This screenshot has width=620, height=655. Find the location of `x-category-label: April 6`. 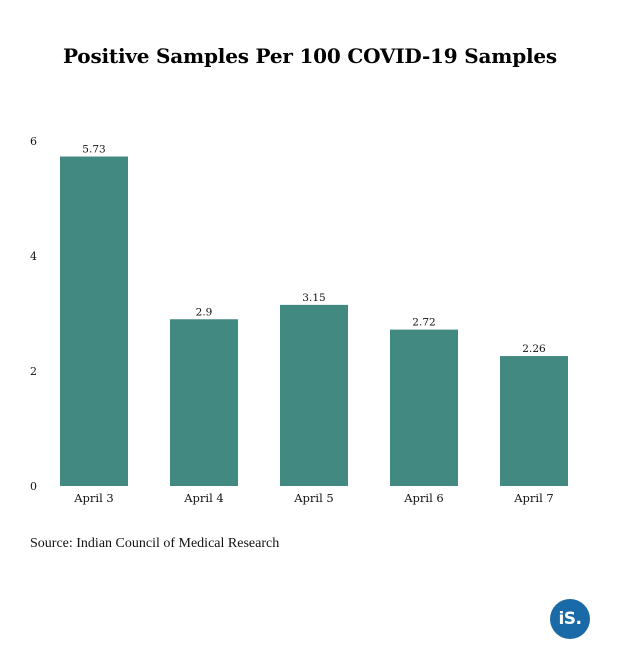

x-category-label: April 6 is located at coordinates (423, 498).